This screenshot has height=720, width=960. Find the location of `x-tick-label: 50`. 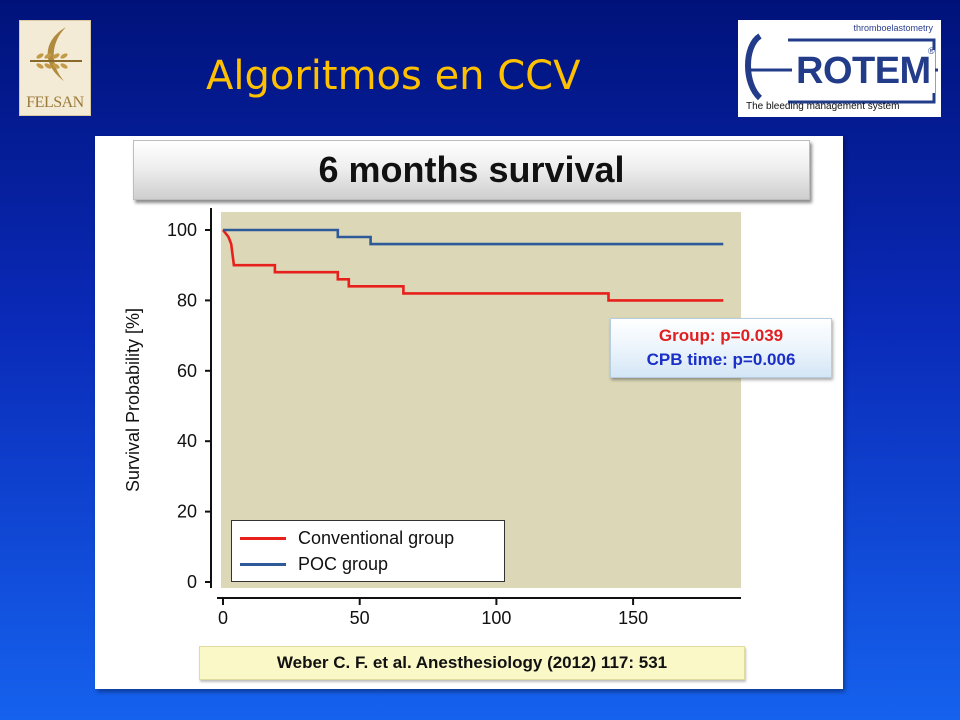

x-tick-label: 50 is located at coordinates (360, 618).